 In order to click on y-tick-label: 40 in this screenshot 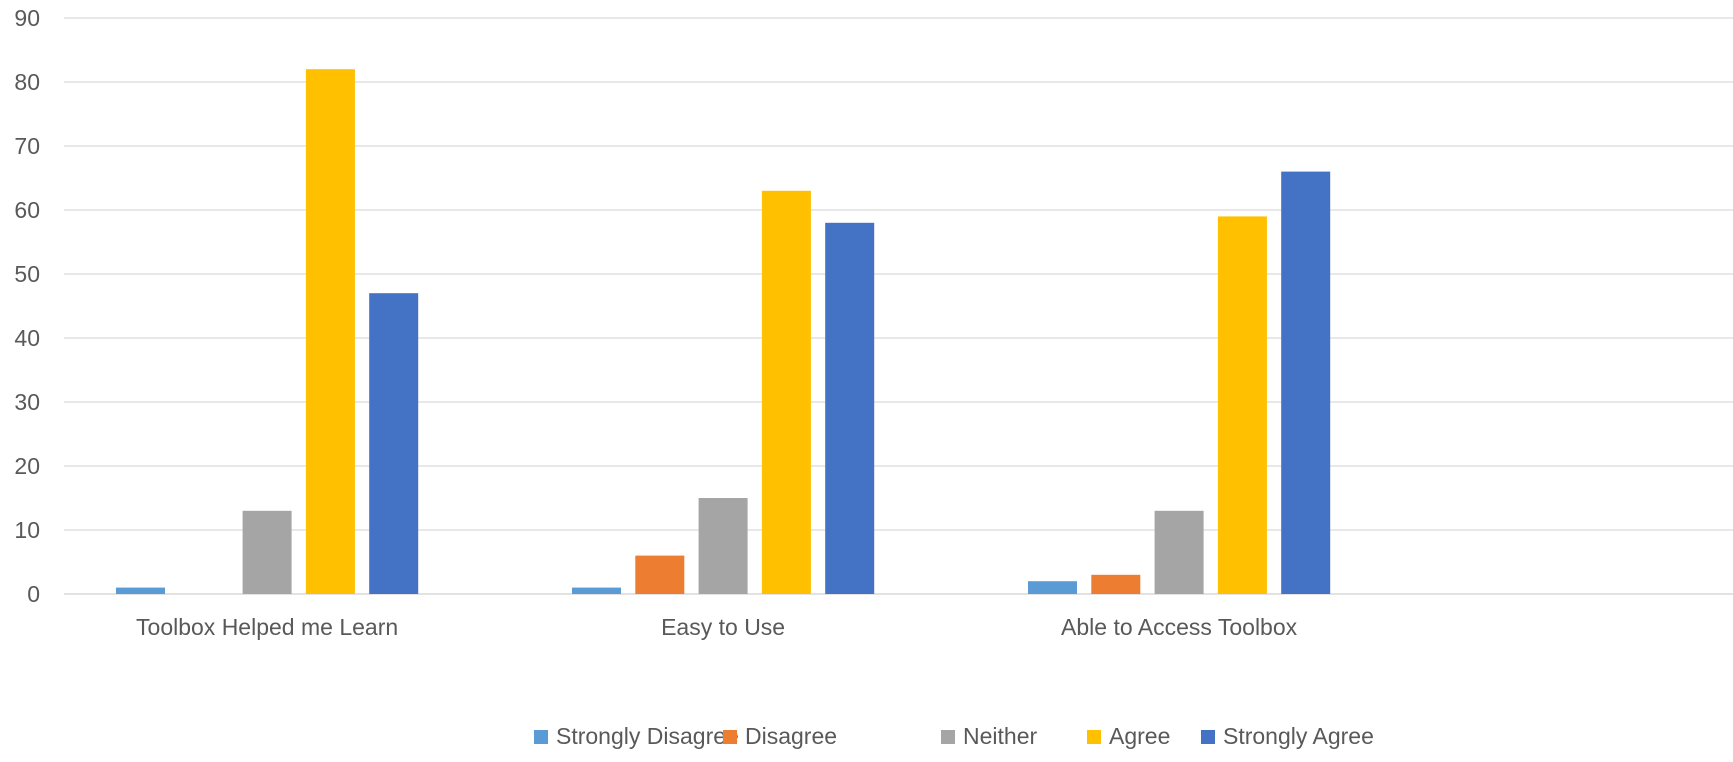, I will do `click(27, 338)`.